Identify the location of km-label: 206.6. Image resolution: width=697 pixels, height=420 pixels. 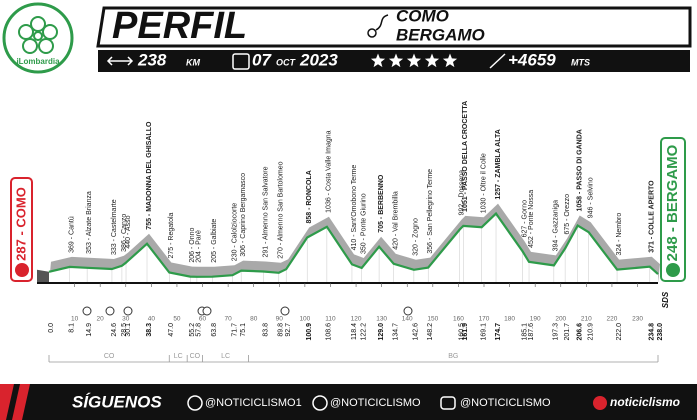
(579, 332).